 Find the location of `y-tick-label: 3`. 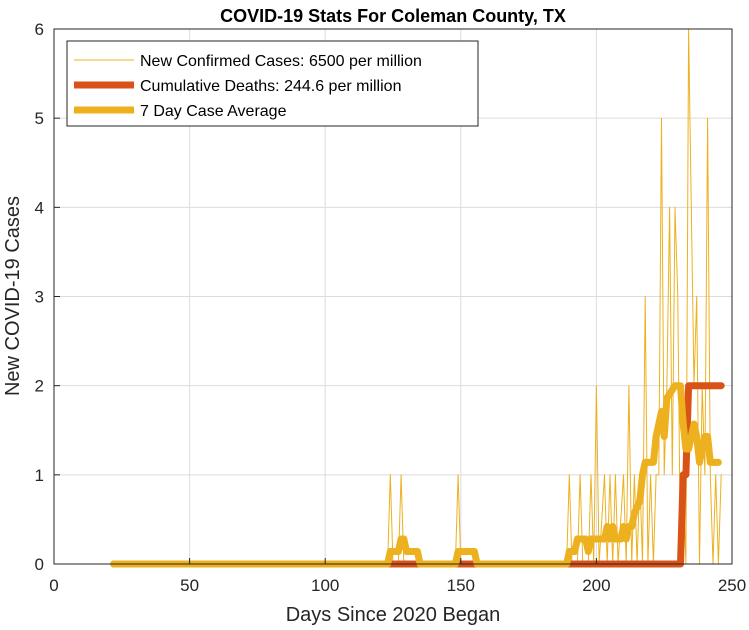

y-tick-label: 3 is located at coordinates (39, 297).